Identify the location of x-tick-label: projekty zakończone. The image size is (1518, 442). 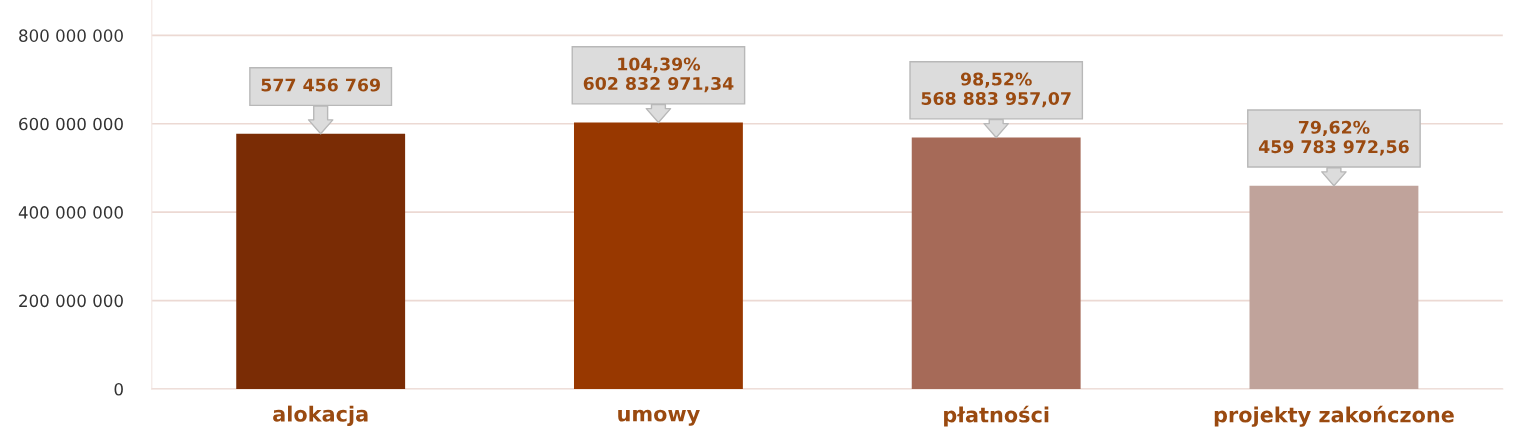
(1334, 416).